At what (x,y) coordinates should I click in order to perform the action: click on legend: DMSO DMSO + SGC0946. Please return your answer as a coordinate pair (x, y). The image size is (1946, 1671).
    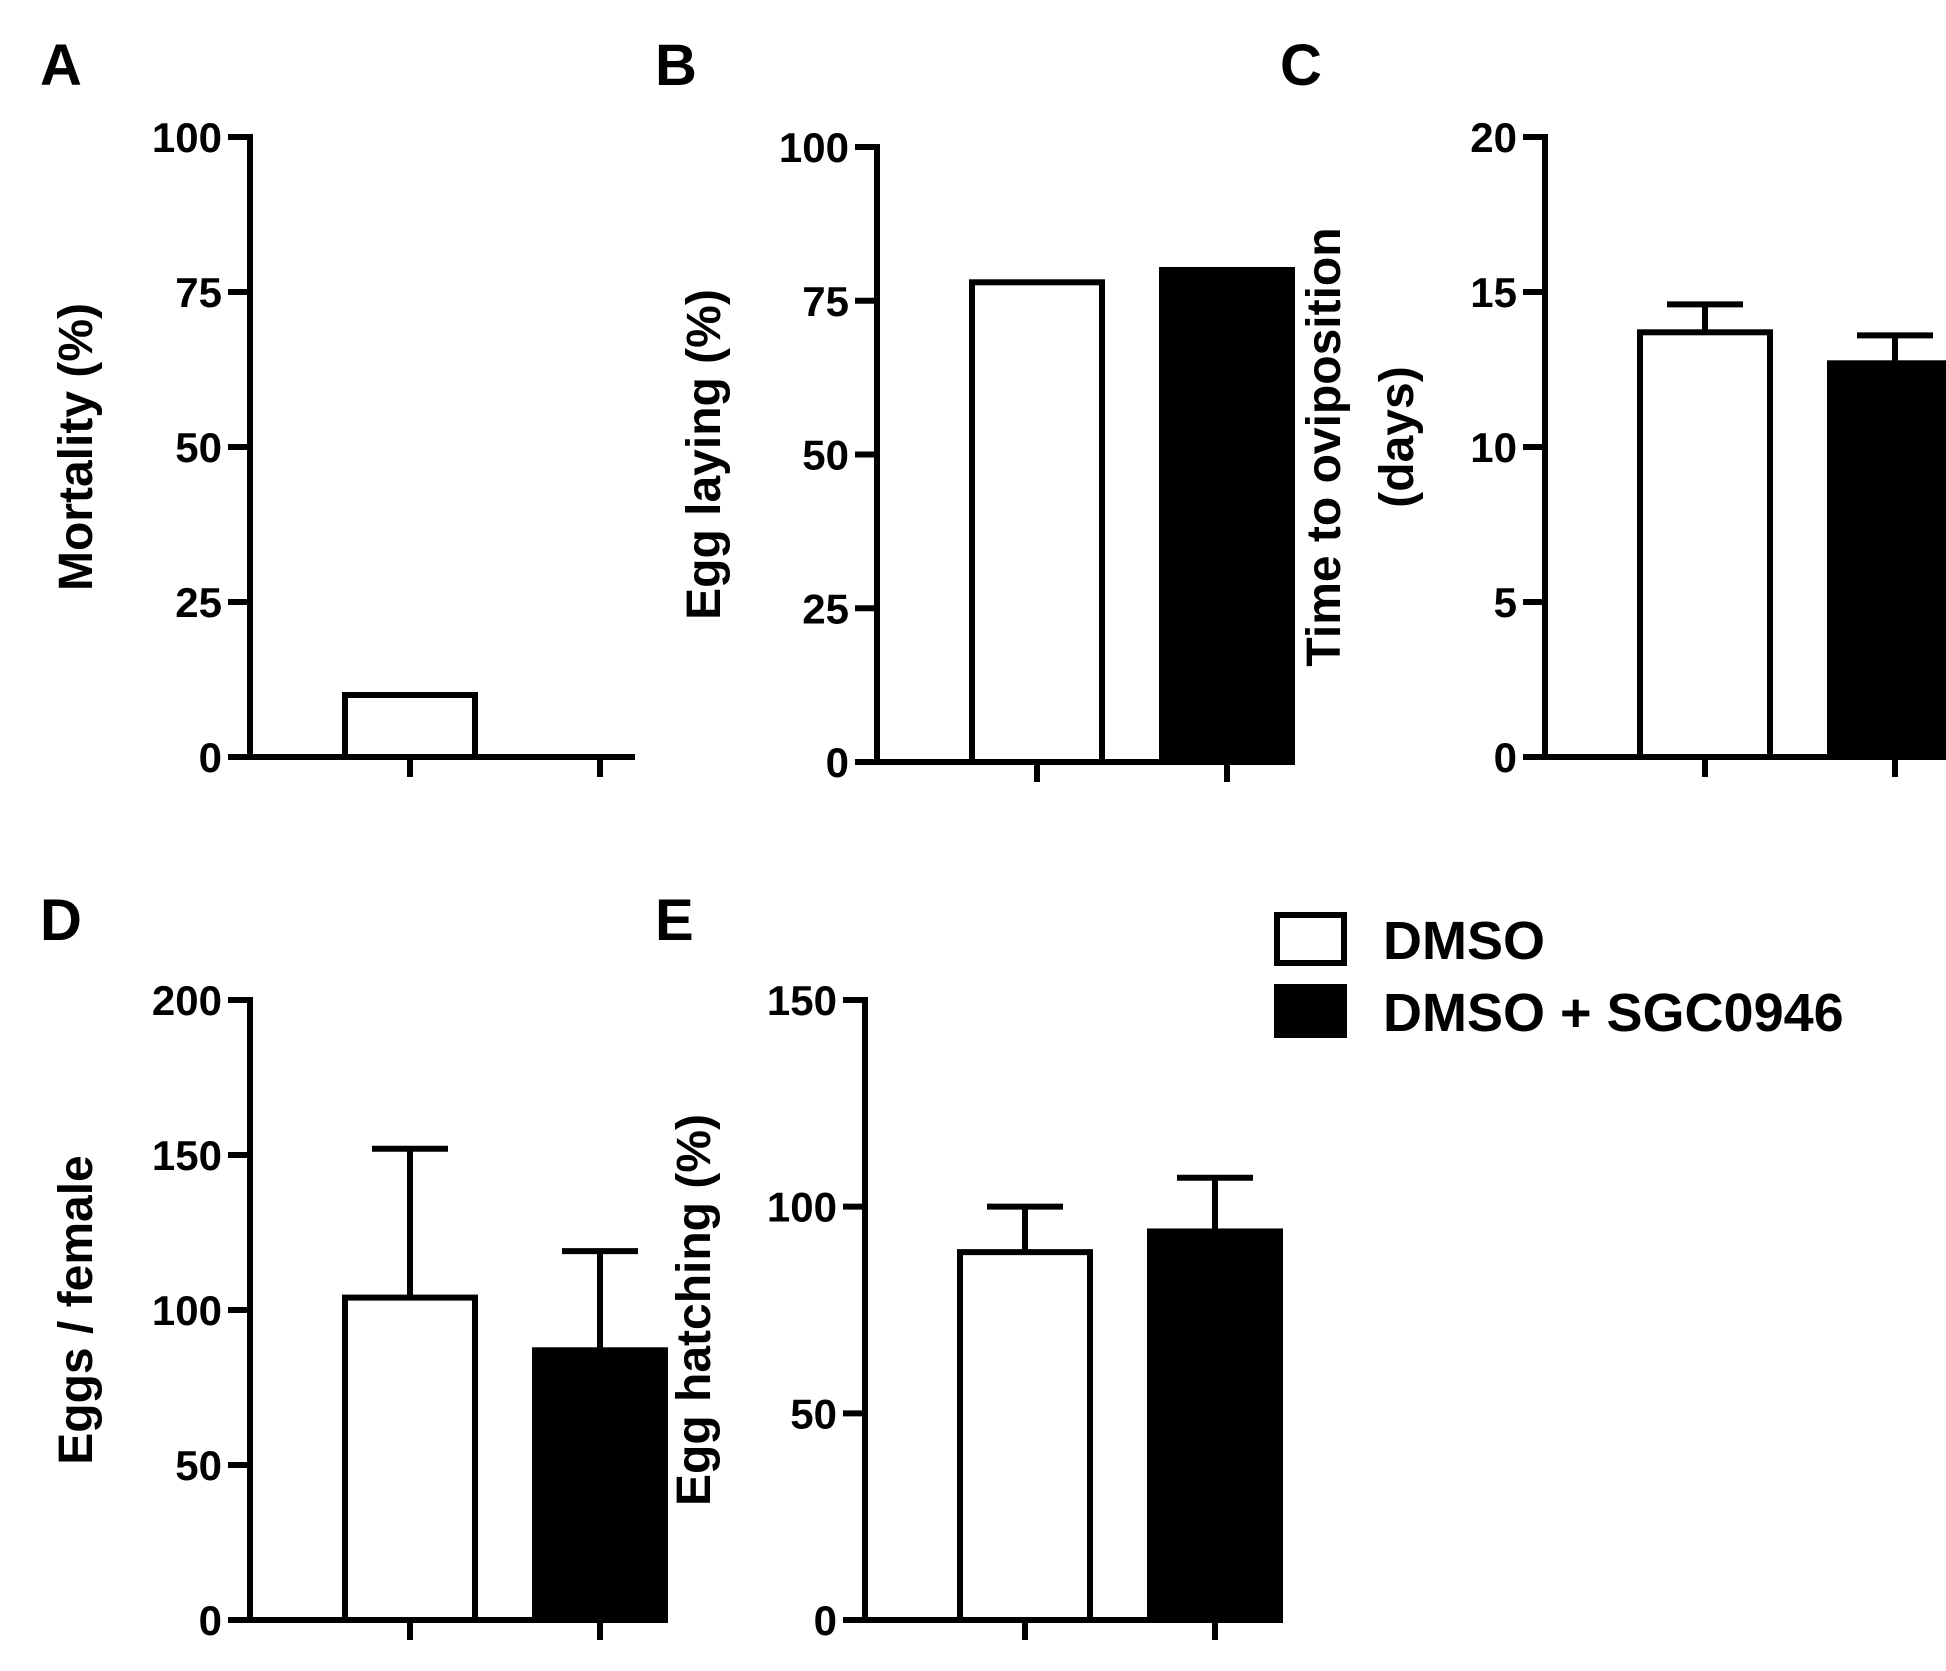
    Looking at the image, I should click on (1559, 977).